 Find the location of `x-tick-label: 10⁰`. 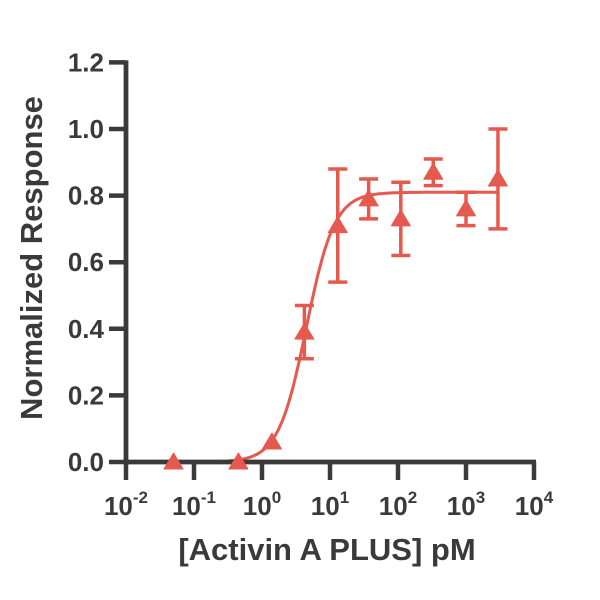

x-tick-label: 10⁰ is located at coordinates (262, 504).